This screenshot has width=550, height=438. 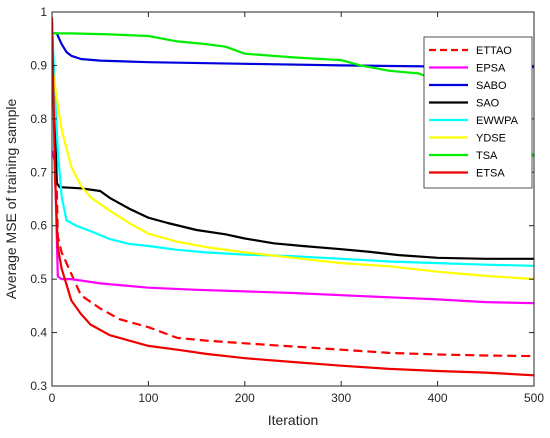 I want to click on legend: ETTAO EPSA SABO SAO EWWPA YDSE TSA ETSA, so click(x=478, y=112).